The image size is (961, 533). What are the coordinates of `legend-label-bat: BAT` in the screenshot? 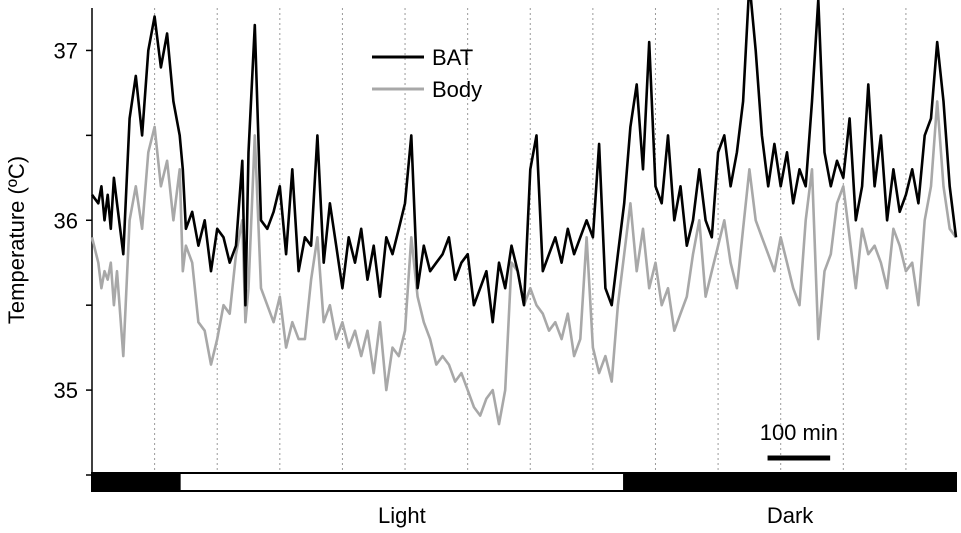 It's located at (452, 57).